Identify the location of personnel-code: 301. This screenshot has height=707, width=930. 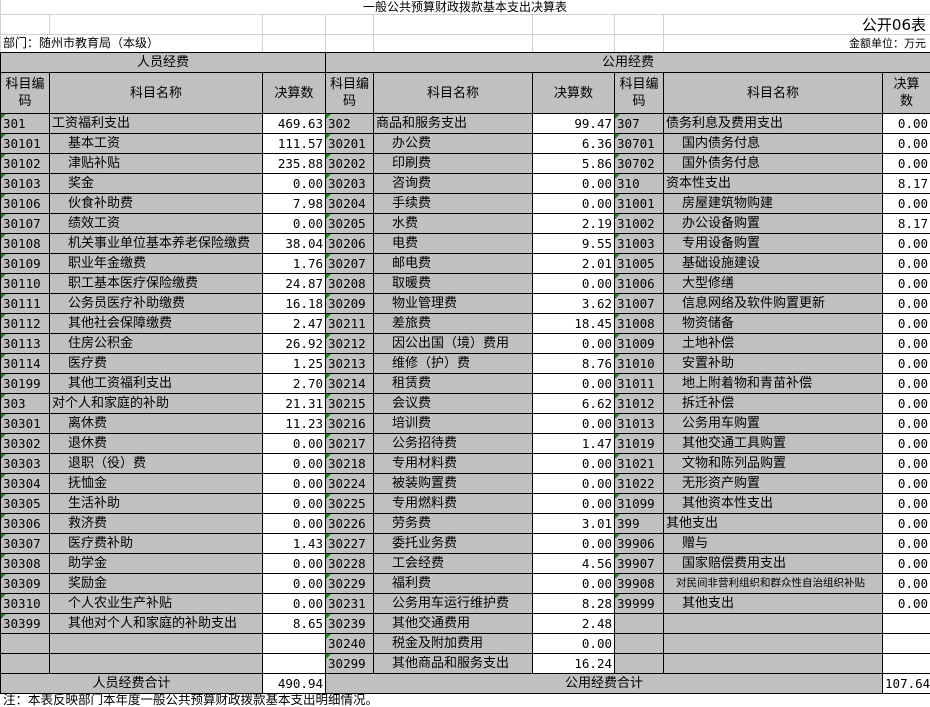
(25, 123).